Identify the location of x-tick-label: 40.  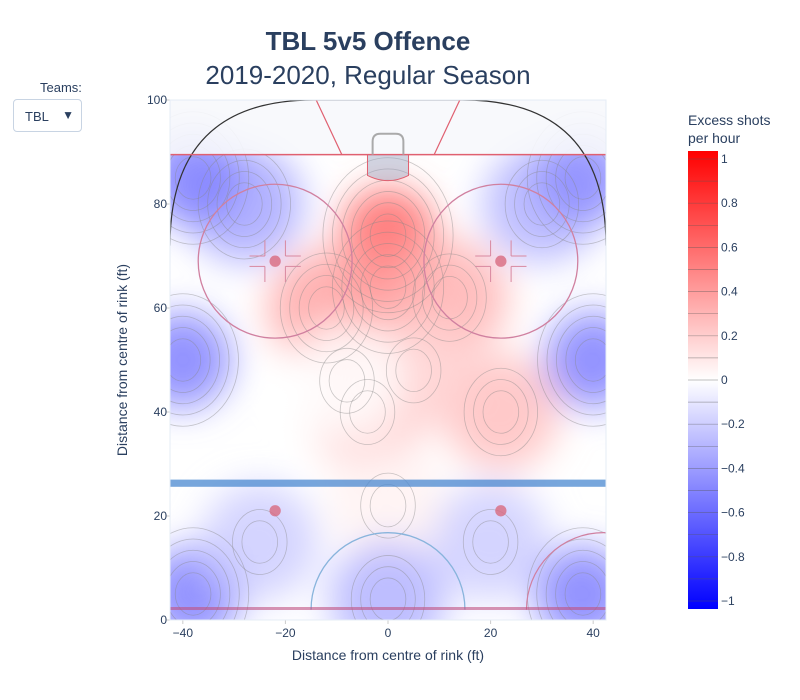
(593, 633).